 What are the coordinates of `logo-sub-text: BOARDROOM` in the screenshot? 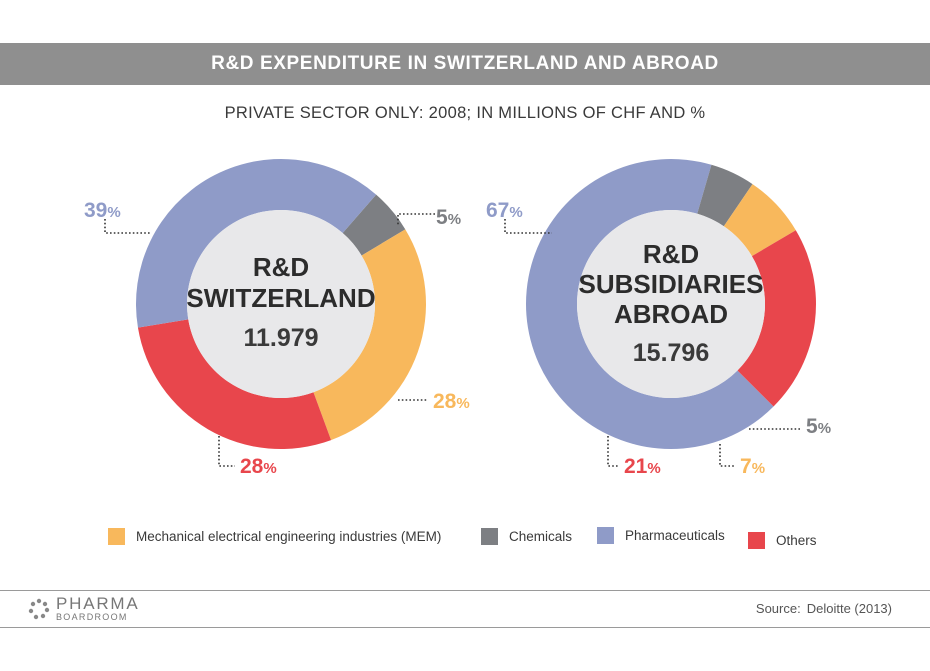 It's located at (92, 617).